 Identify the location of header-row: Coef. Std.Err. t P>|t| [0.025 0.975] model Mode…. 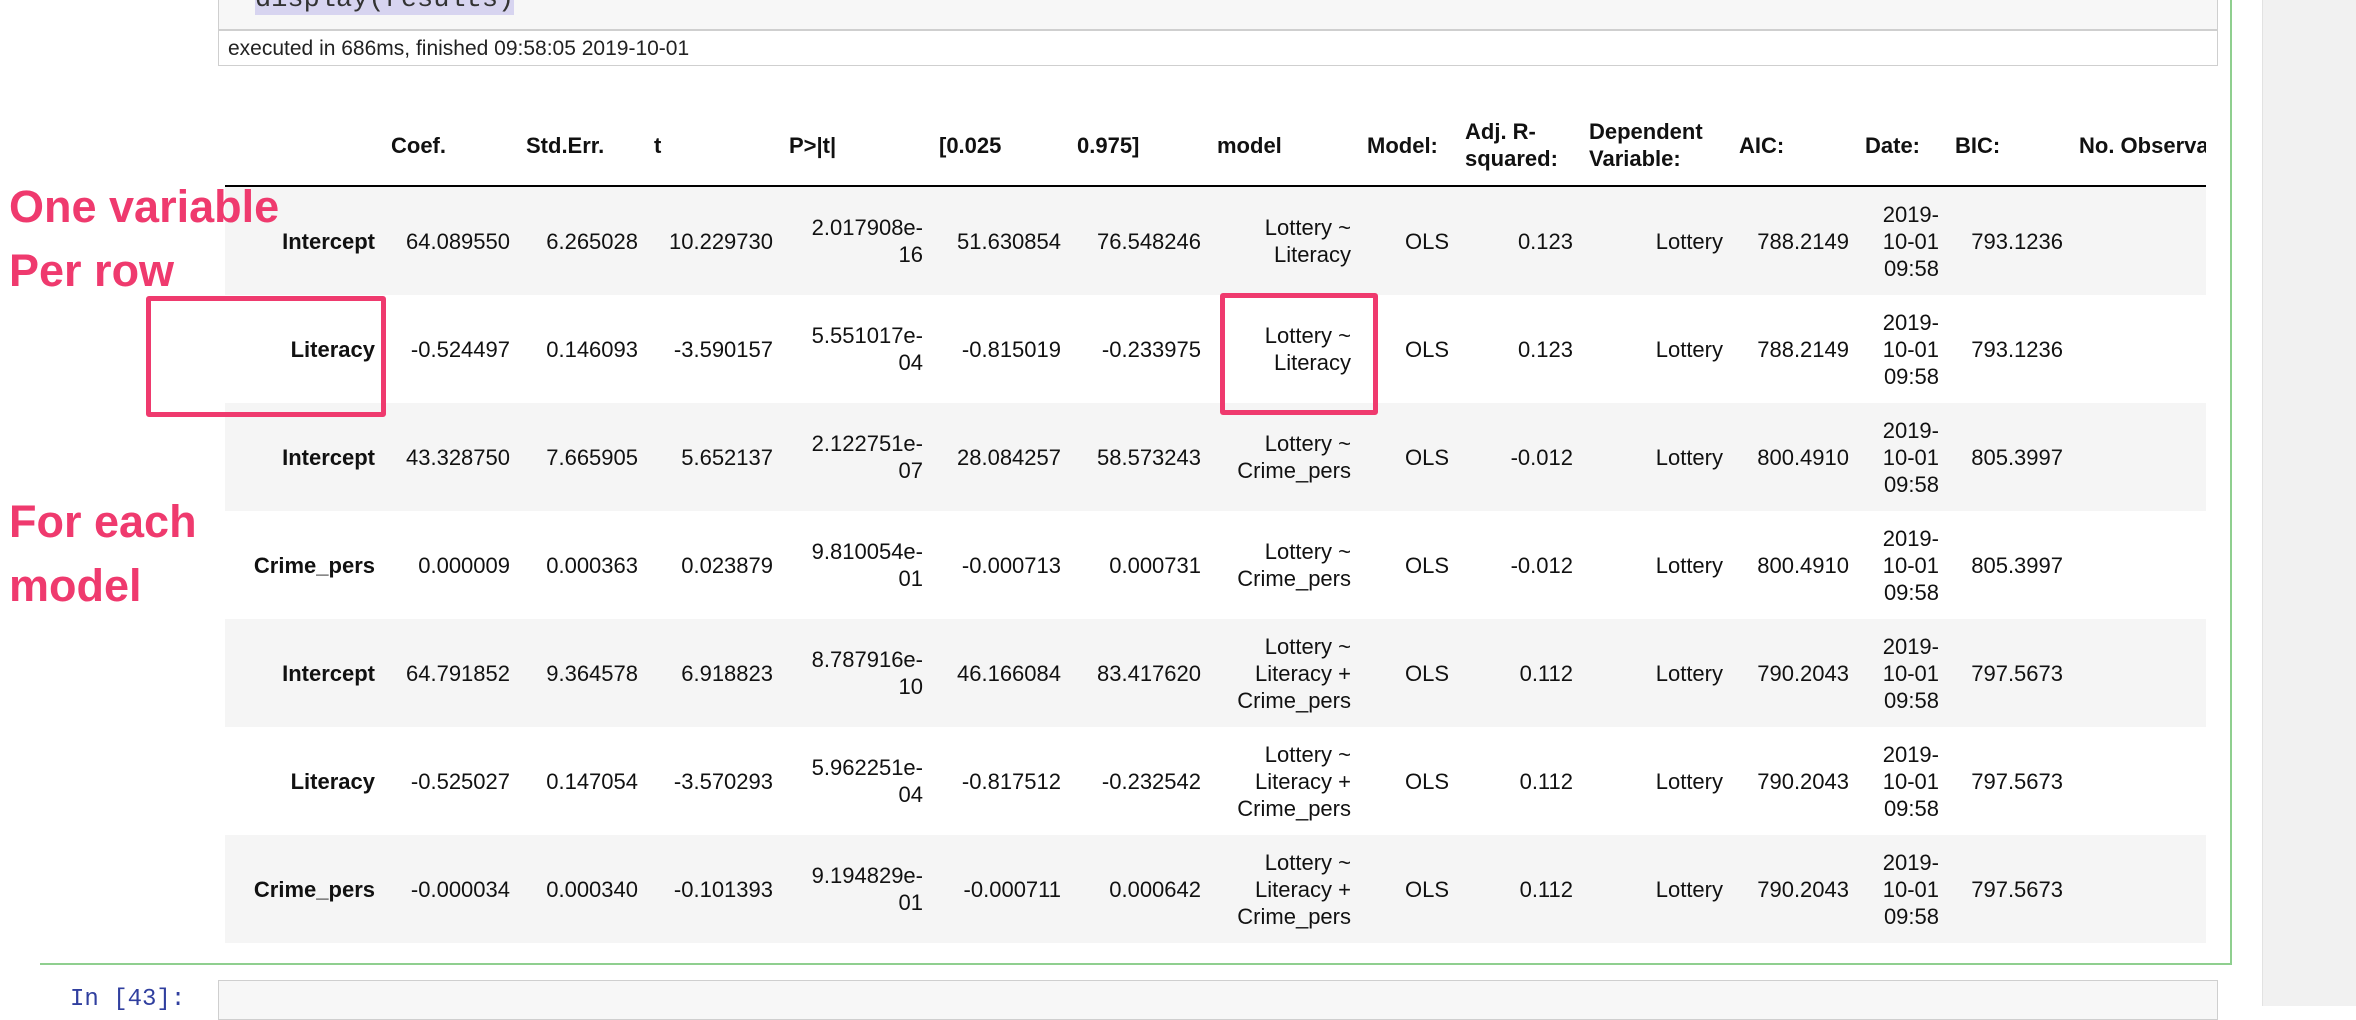
(1215, 146).